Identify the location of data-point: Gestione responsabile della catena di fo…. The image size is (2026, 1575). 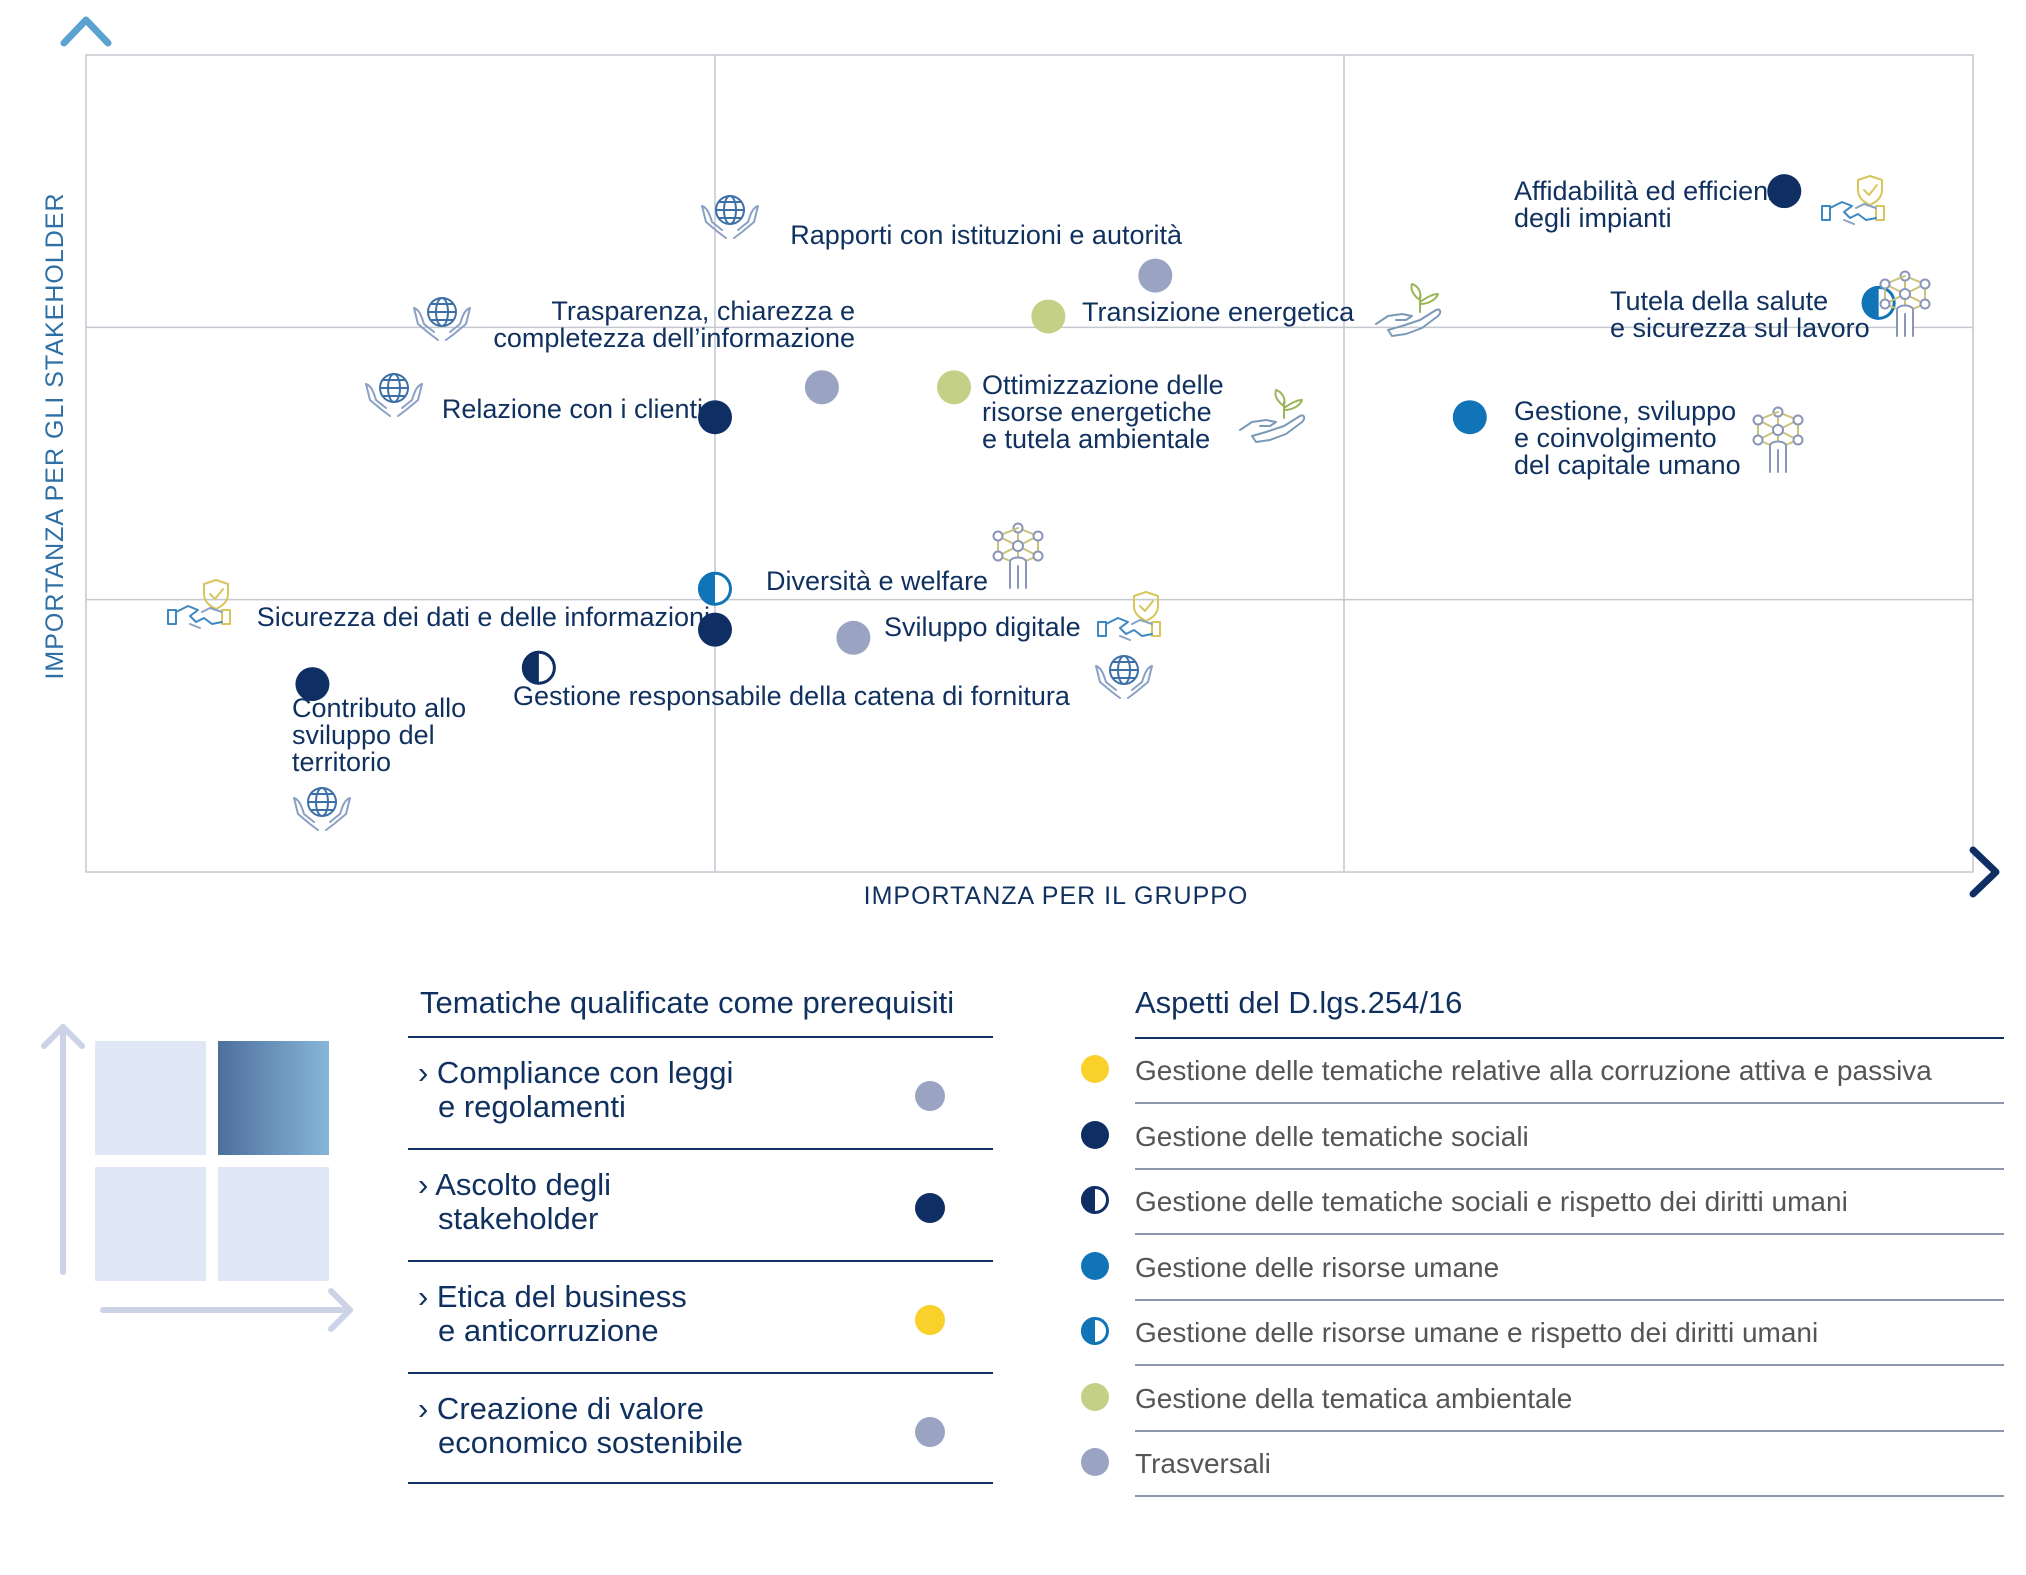
(833, 680).